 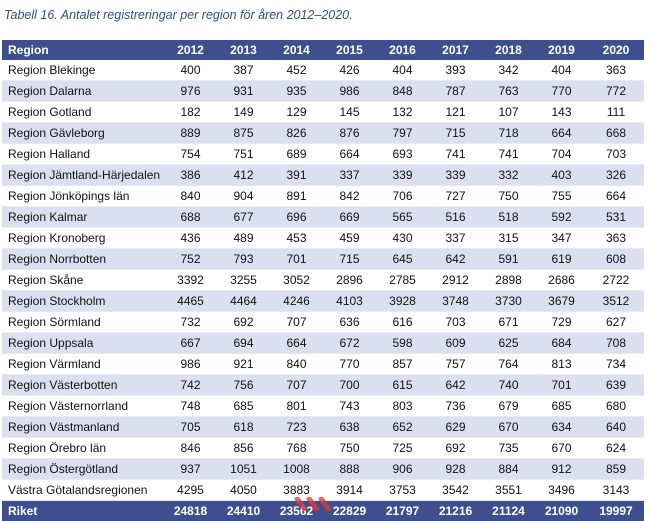 I want to click on value-cell: 751, so click(x=243, y=154).